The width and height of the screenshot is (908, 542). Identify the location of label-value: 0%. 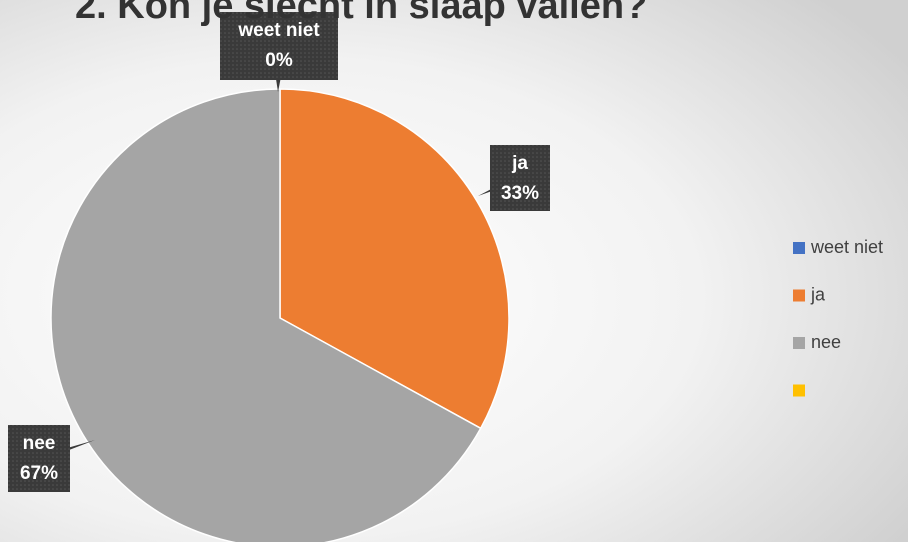
(279, 60).